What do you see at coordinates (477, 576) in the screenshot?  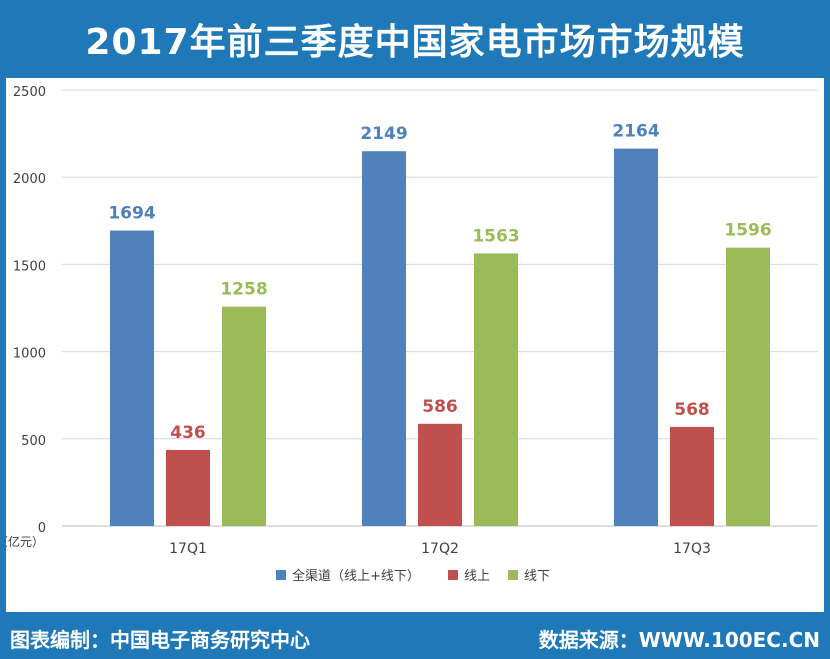 I see `legend-label: 线上` at bounding box center [477, 576].